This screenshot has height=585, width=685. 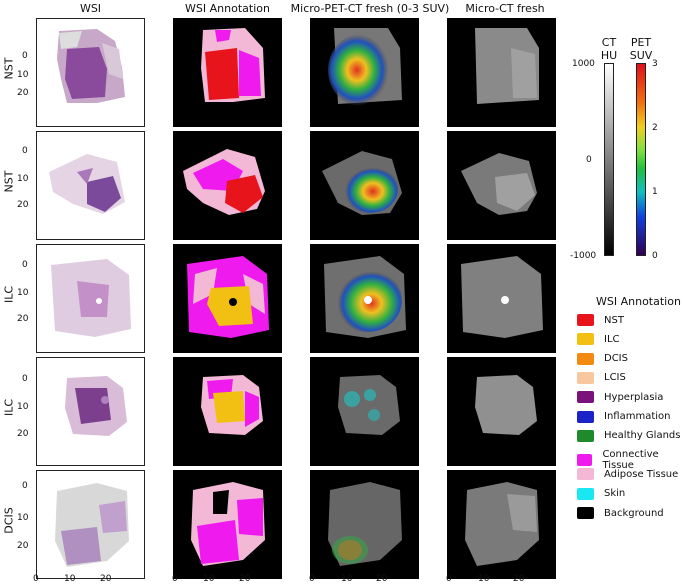 What do you see at coordinates (23, 179) in the screenshot?
I see `ytick-r2-10: 10` at bounding box center [23, 179].